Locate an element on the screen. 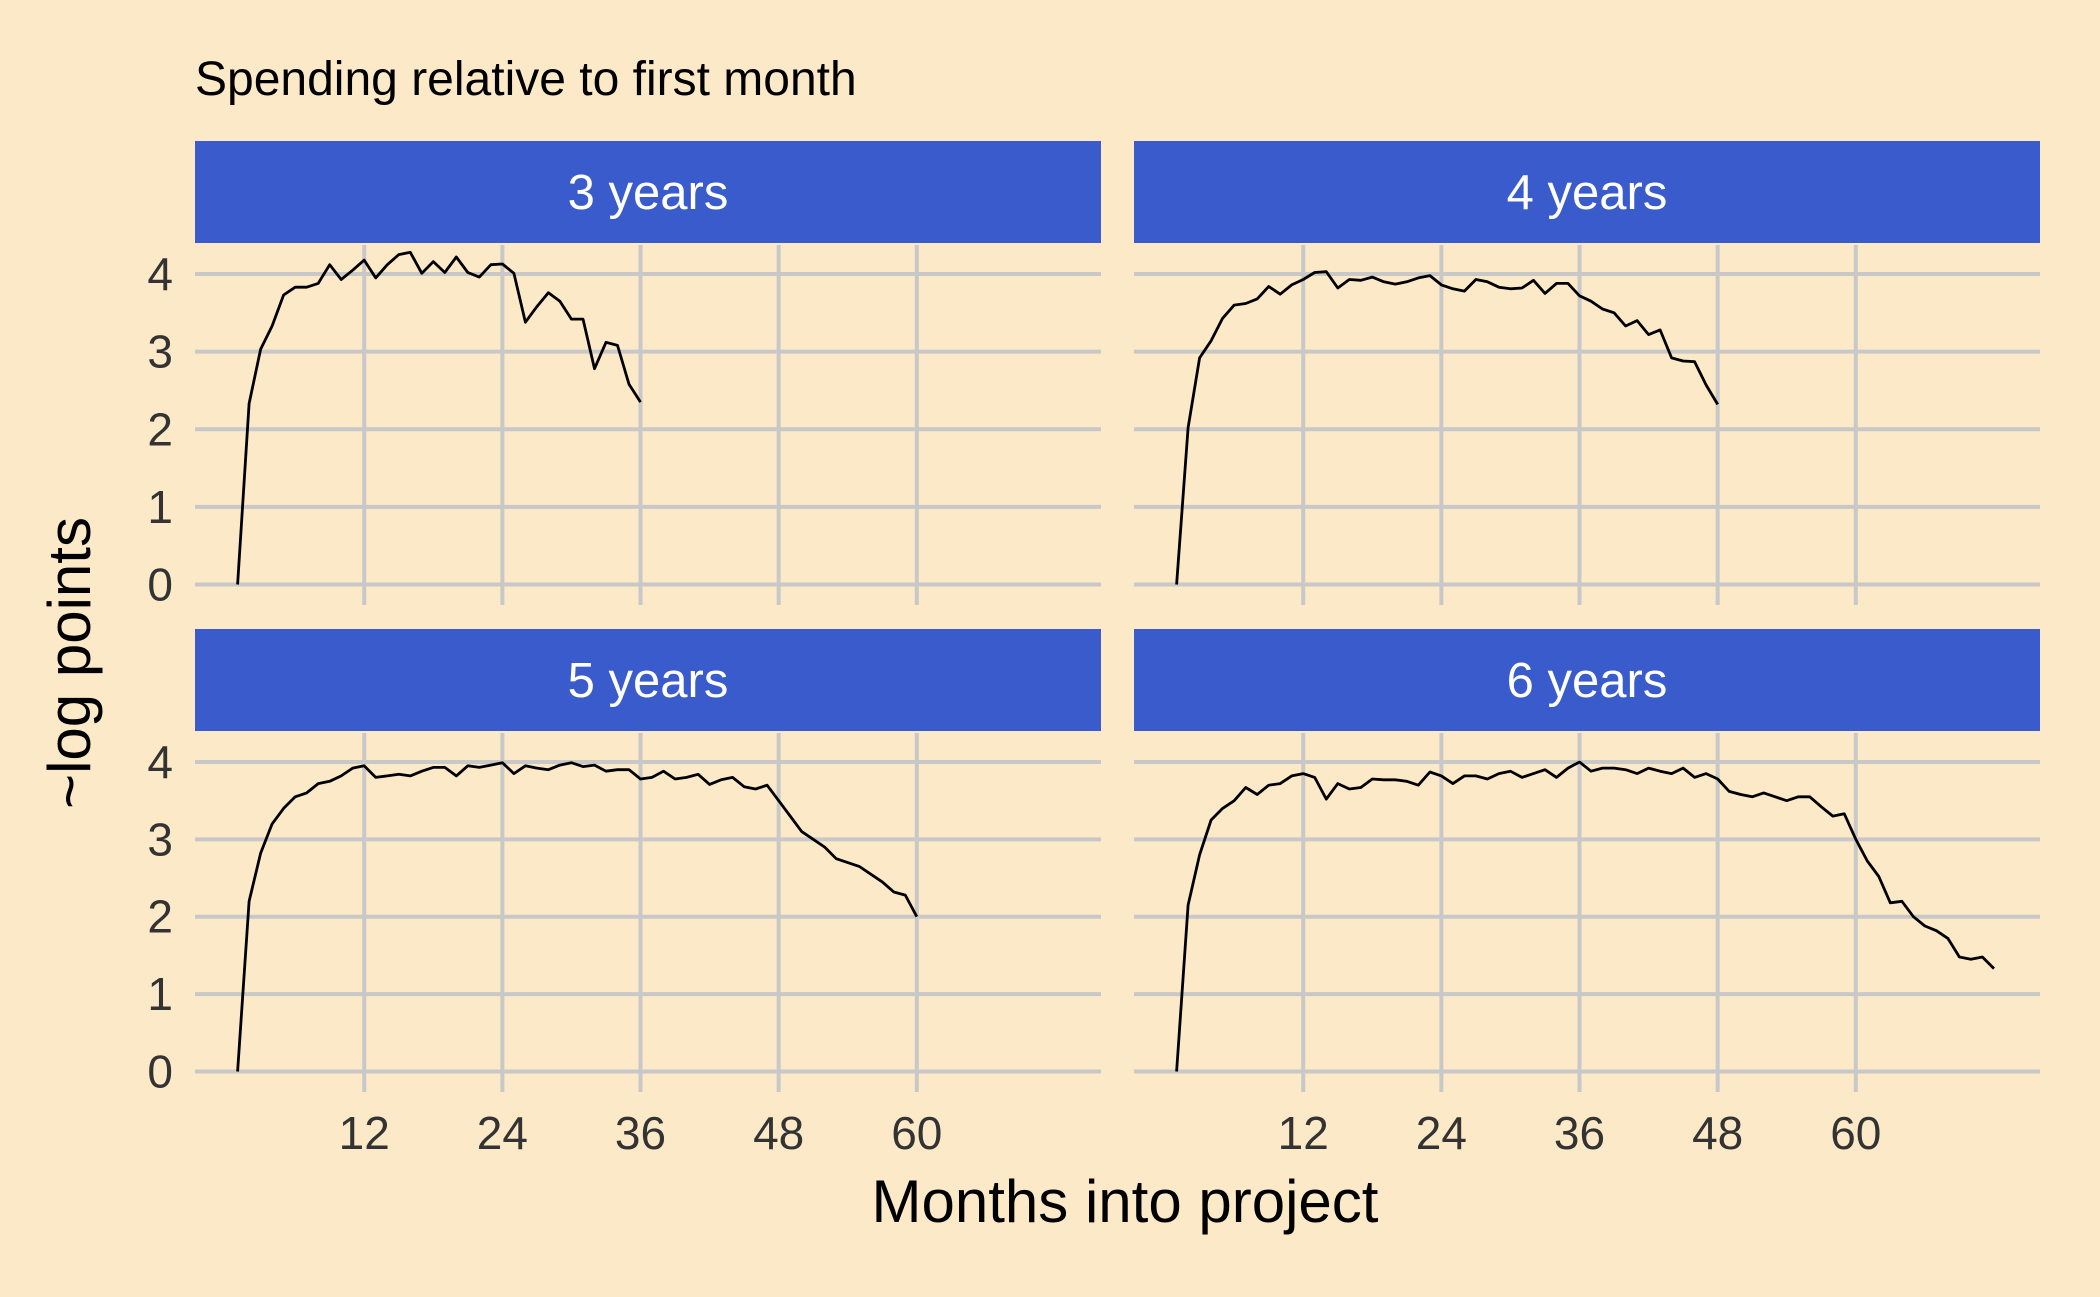 This screenshot has height=1297, width=2100. facet-strip-label: 4 years is located at coordinates (1587, 193).